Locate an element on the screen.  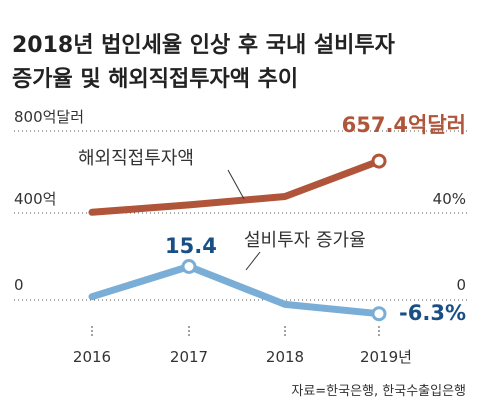
value-label-capex-growth-2017: 15.4 is located at coordinates (191, 246).